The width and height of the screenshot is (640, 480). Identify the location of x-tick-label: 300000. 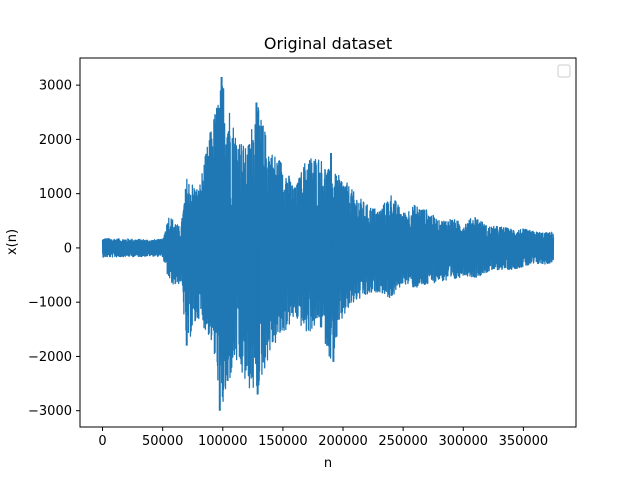
(463, 441).